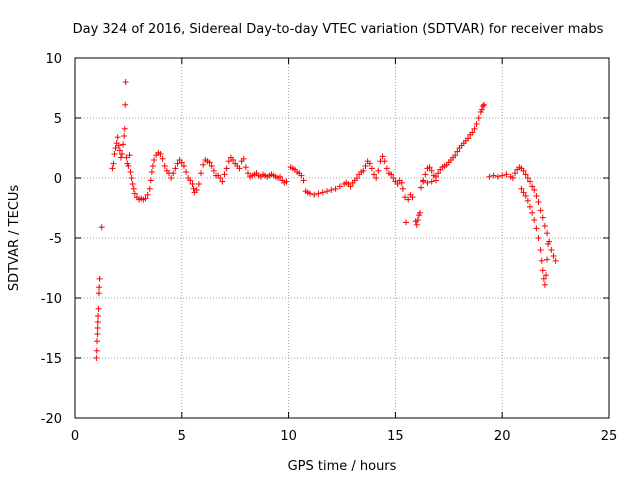 This screenshot has width=640, height=480. What do you see at coordinates (609, 436) in the screenshot?
I see `x-tick-label: 25` at bounding box center [609, 436].